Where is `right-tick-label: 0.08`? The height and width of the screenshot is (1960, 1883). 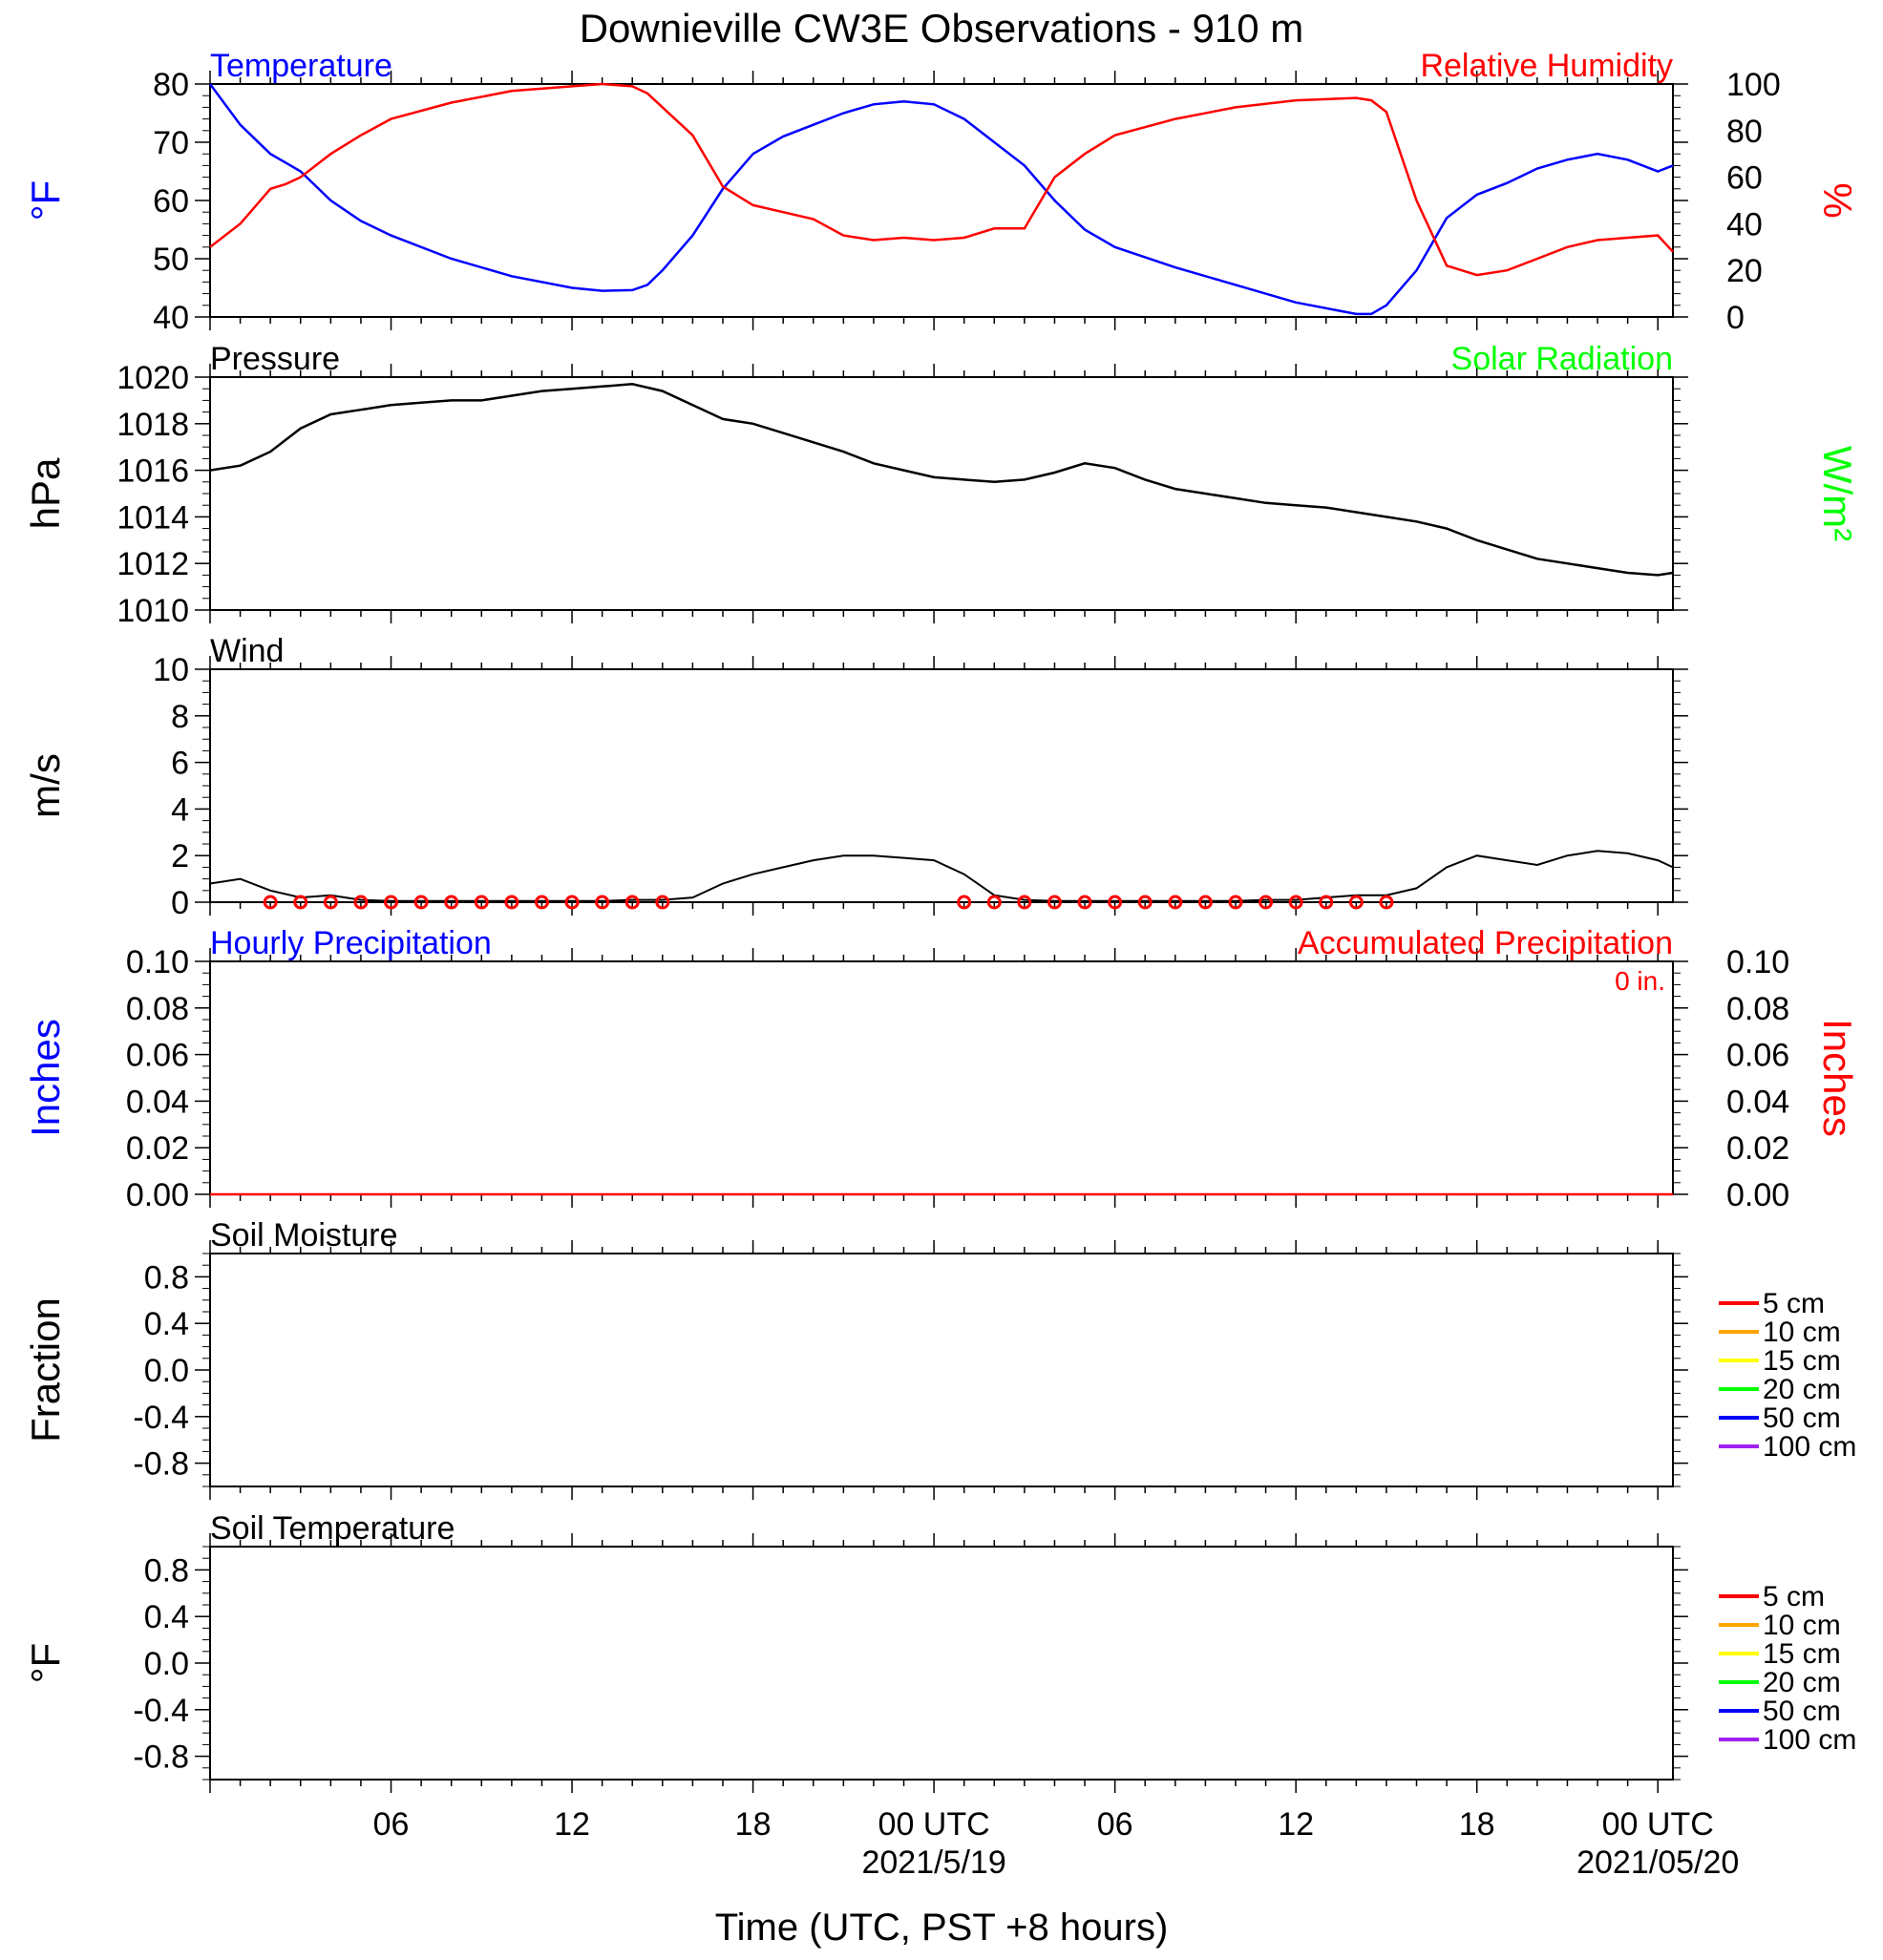
right-tick-label: 0.08 is located at coordinates (1757, 1009).